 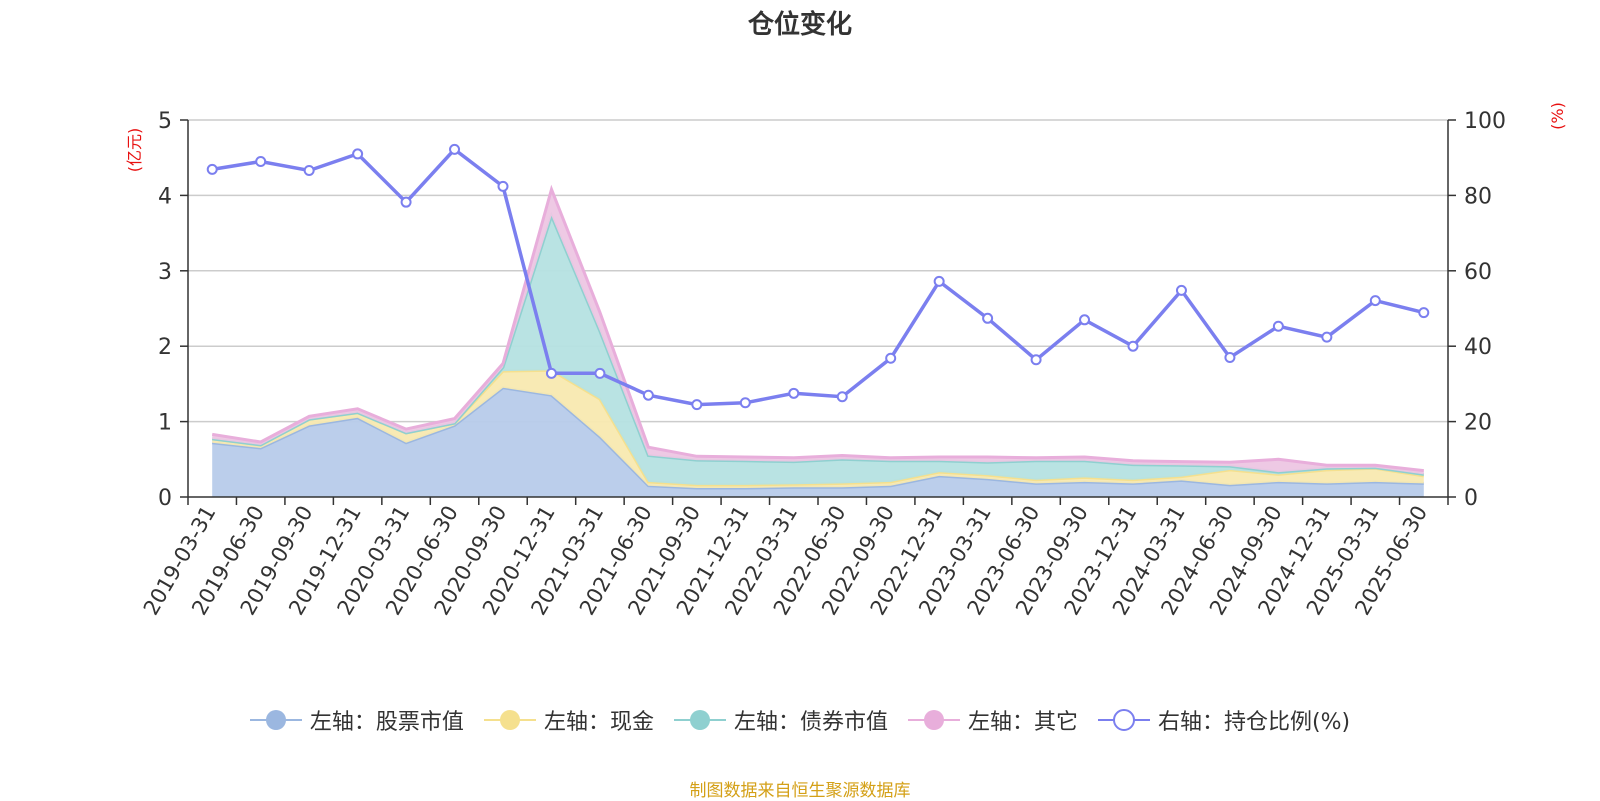 What do you see at coordinates (1478, 272) in the screenshot?
I see `right-tick-label: 60` at bounding box center [1478, 272].